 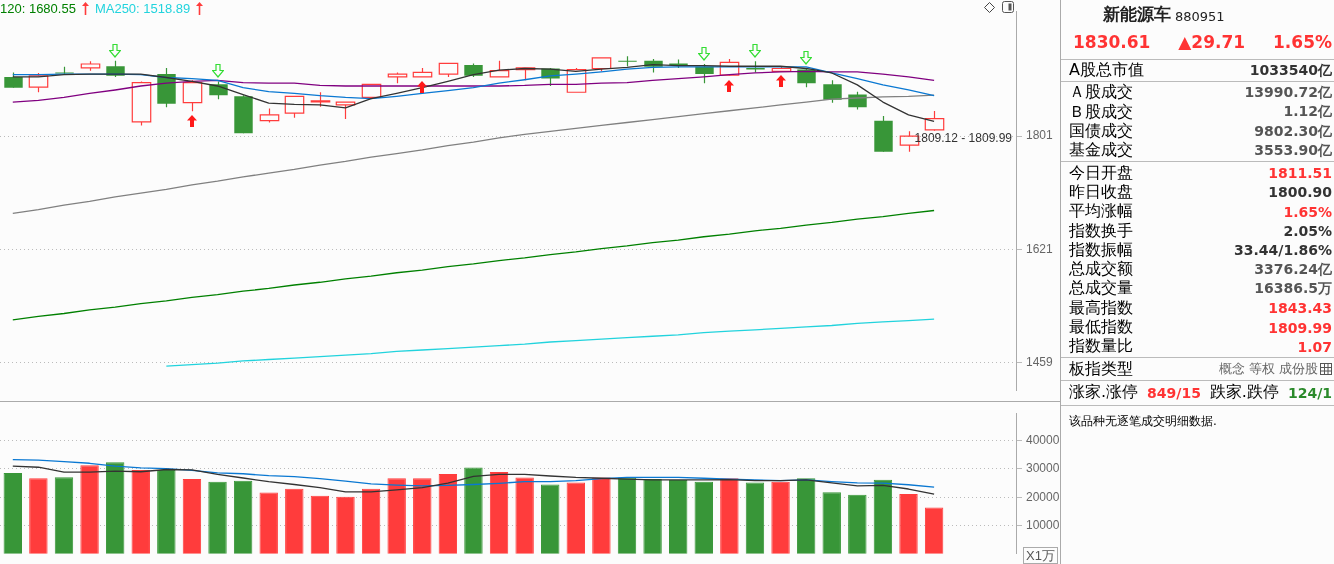 I want to click on text: Ｂ股成交, so click(x=1101, y=111).